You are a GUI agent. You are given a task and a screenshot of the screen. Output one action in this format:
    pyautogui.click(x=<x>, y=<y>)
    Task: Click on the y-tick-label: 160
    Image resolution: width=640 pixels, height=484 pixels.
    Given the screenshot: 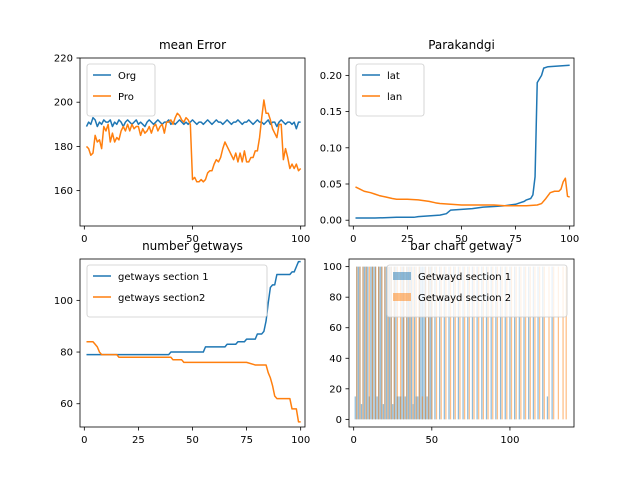 What is the action you would take?
    pyautogui.click(x=63, y=191)
    